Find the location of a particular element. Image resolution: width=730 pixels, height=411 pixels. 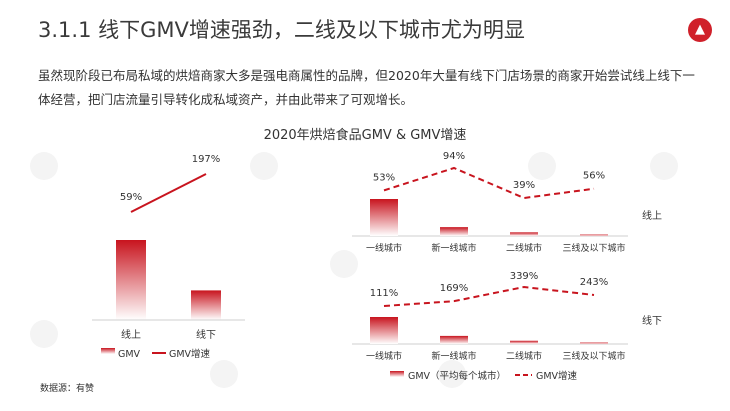

data-label: 53% is located at coordinates (384, 177).